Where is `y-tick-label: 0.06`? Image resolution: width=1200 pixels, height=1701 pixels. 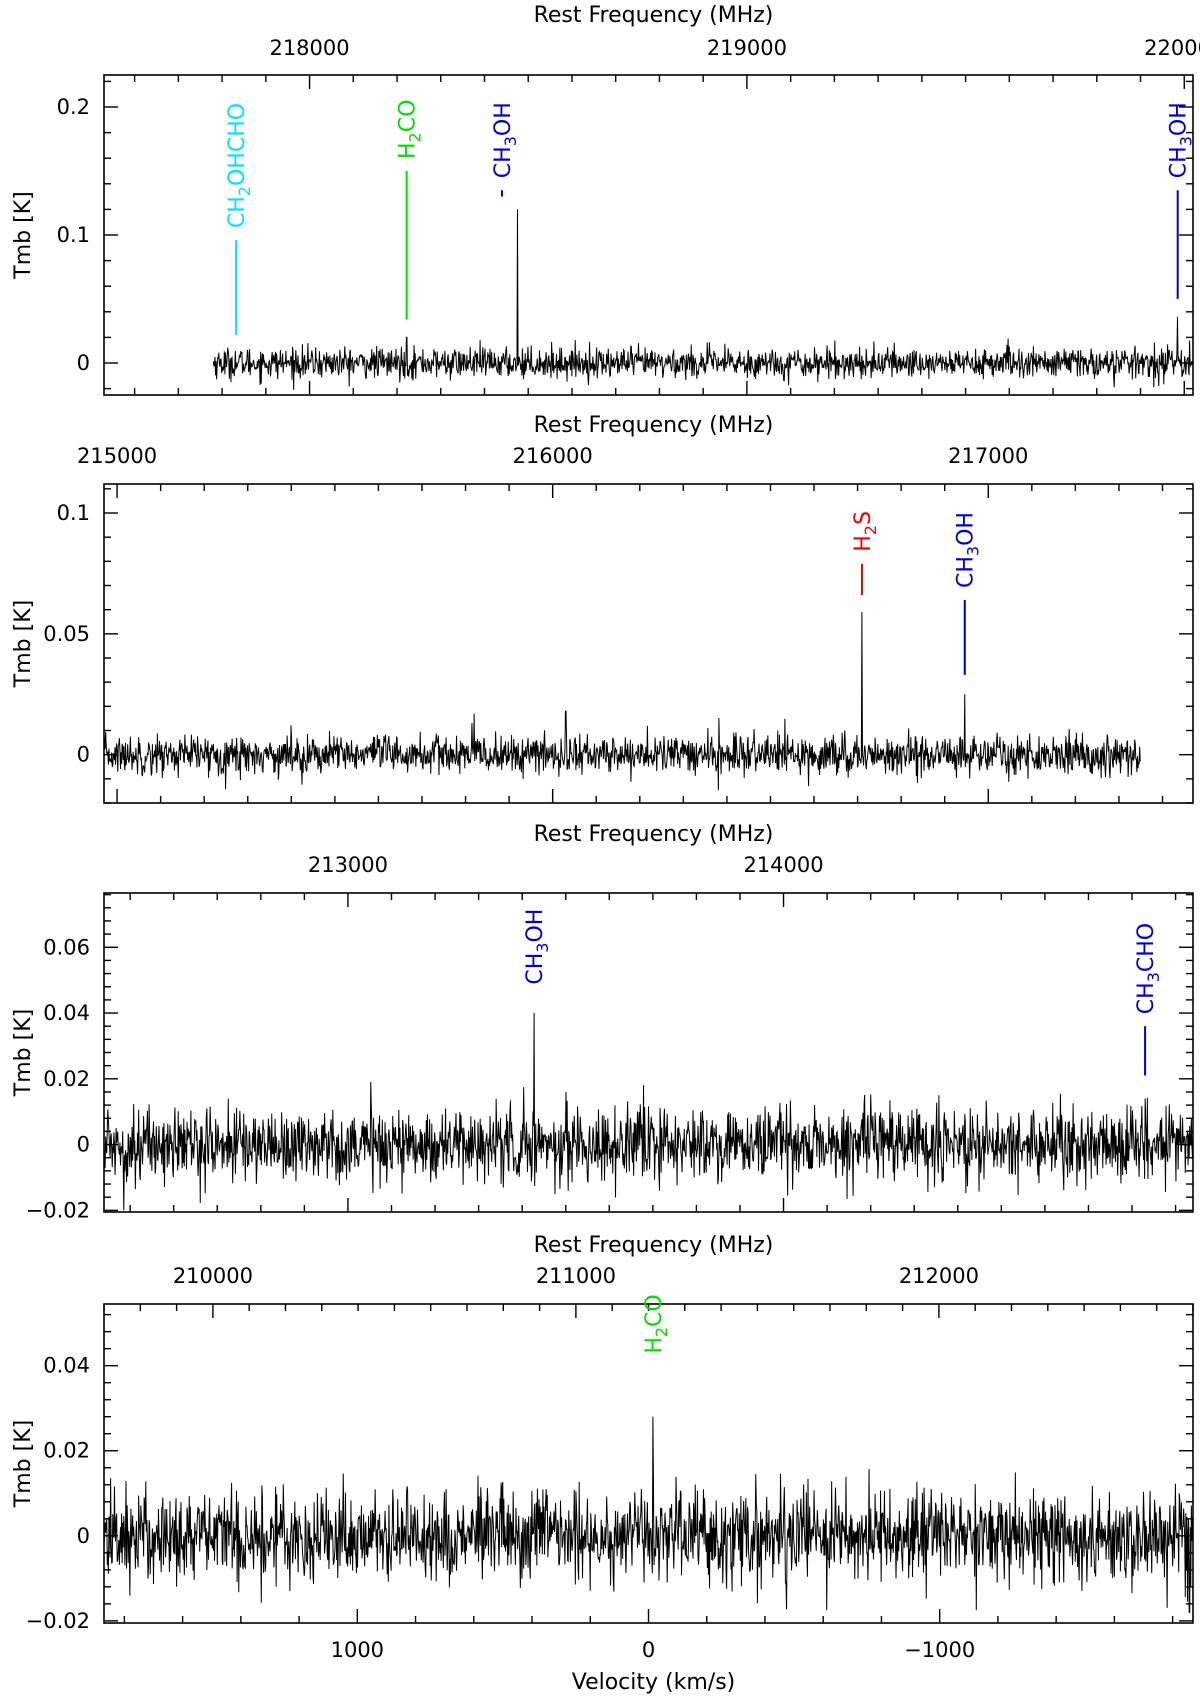
y-tick-label: 0.06 is located at coordinates (66, 947).